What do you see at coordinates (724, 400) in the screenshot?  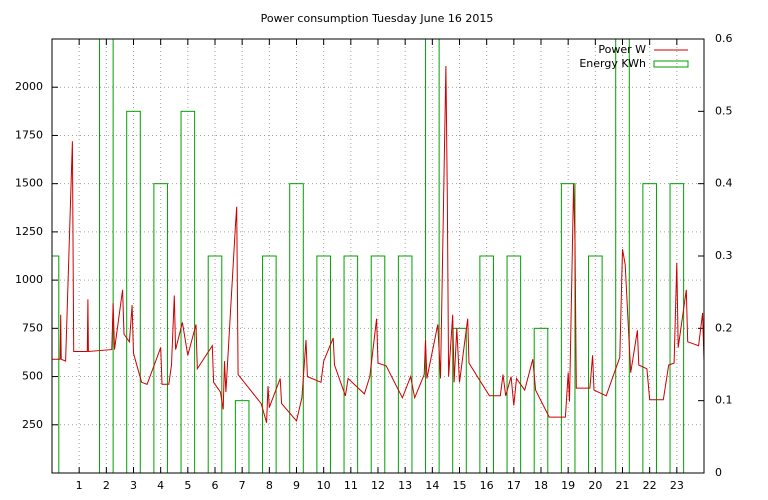 I see `y2-tick-label: 0.1` at bounding box center [724, 400].